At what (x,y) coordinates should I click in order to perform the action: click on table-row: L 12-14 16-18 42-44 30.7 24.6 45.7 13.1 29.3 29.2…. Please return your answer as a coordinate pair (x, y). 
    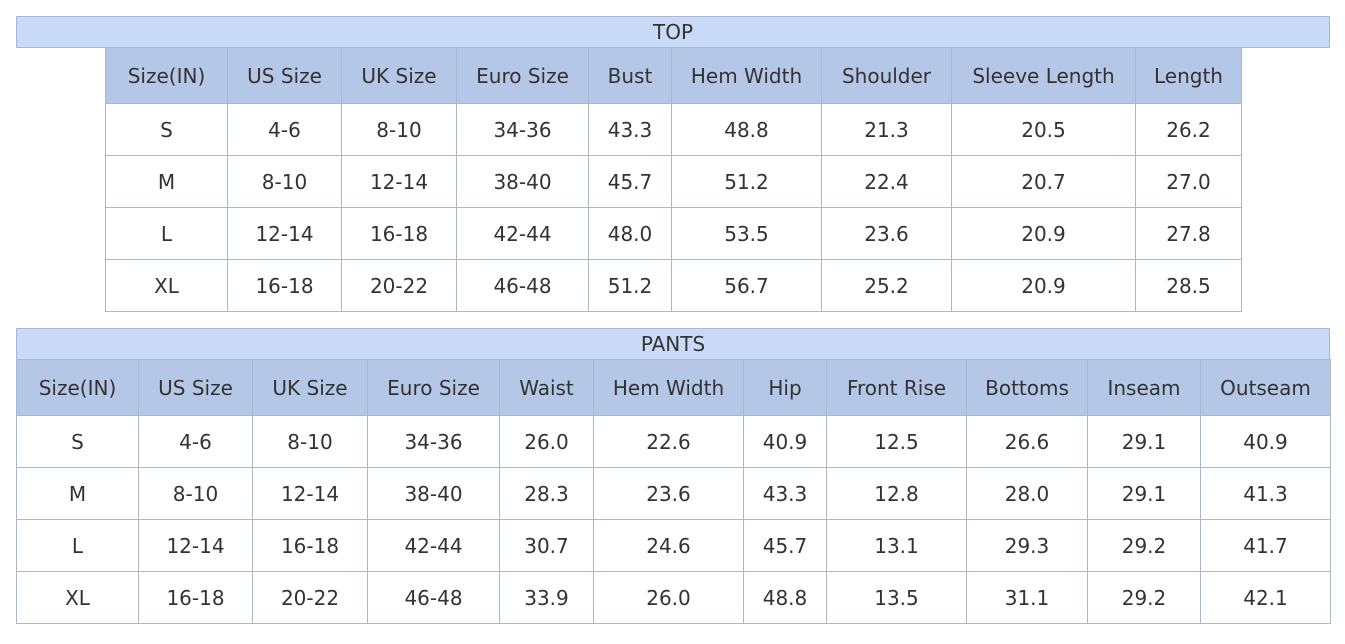
    Looking at the image, I should click on (673, 545).